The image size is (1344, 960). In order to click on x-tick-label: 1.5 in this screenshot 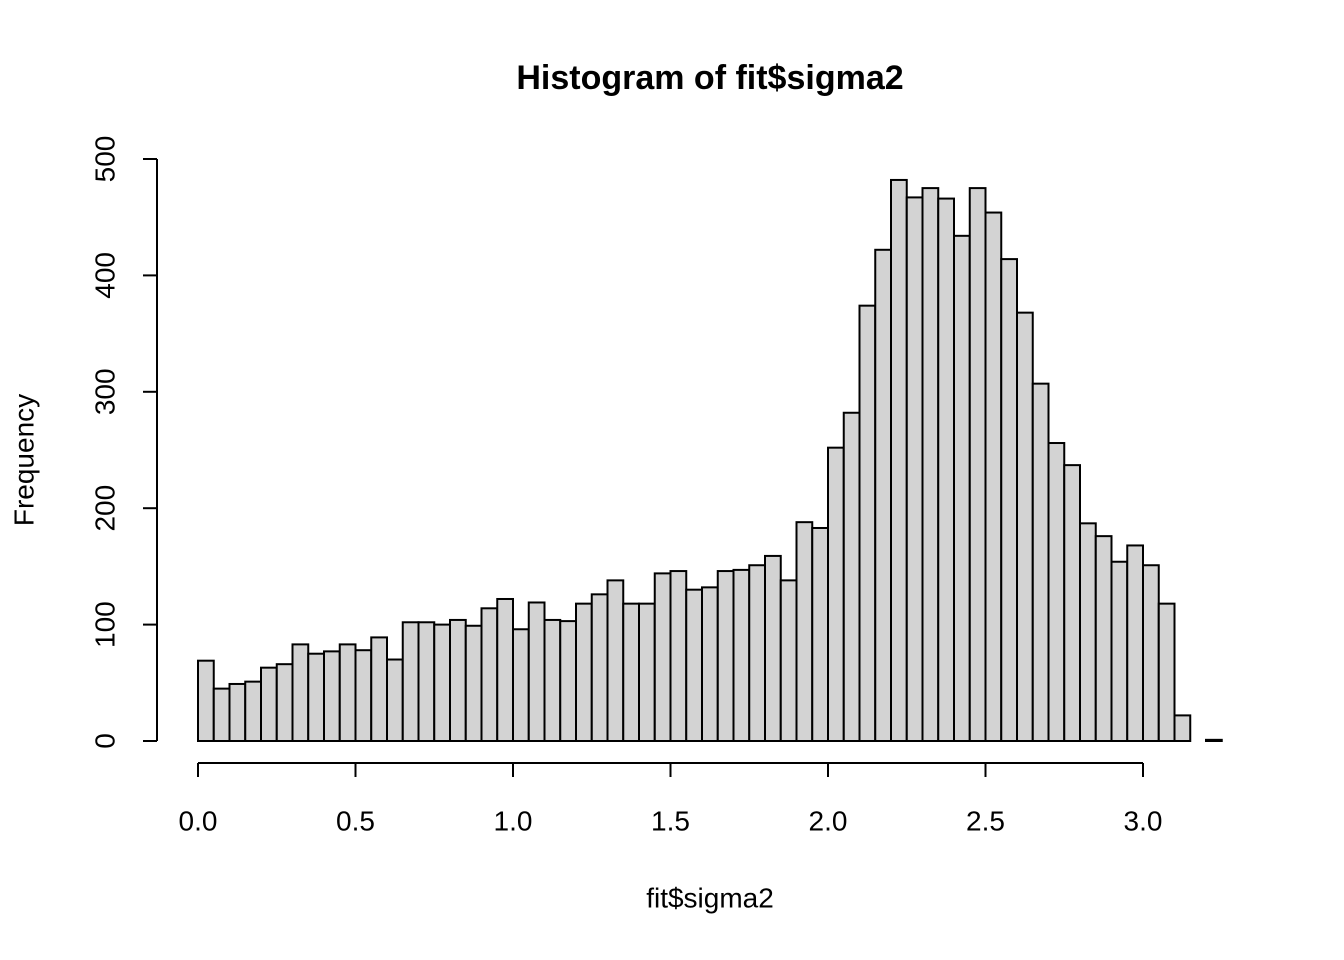, I will do `click(670, 820)`.